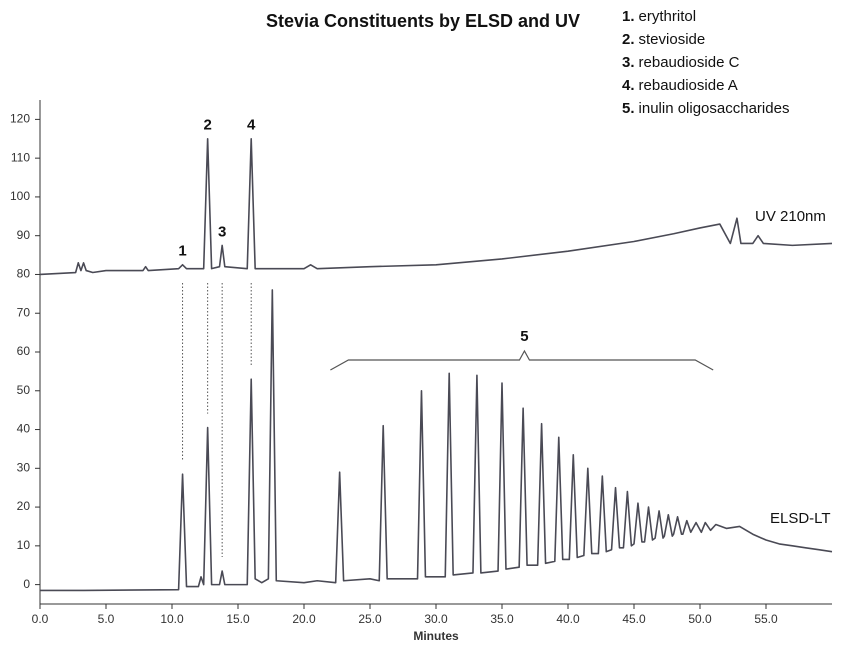  I want to click on chart-title: Stevia Constituents by ELSD and UV, so click(423, 21).